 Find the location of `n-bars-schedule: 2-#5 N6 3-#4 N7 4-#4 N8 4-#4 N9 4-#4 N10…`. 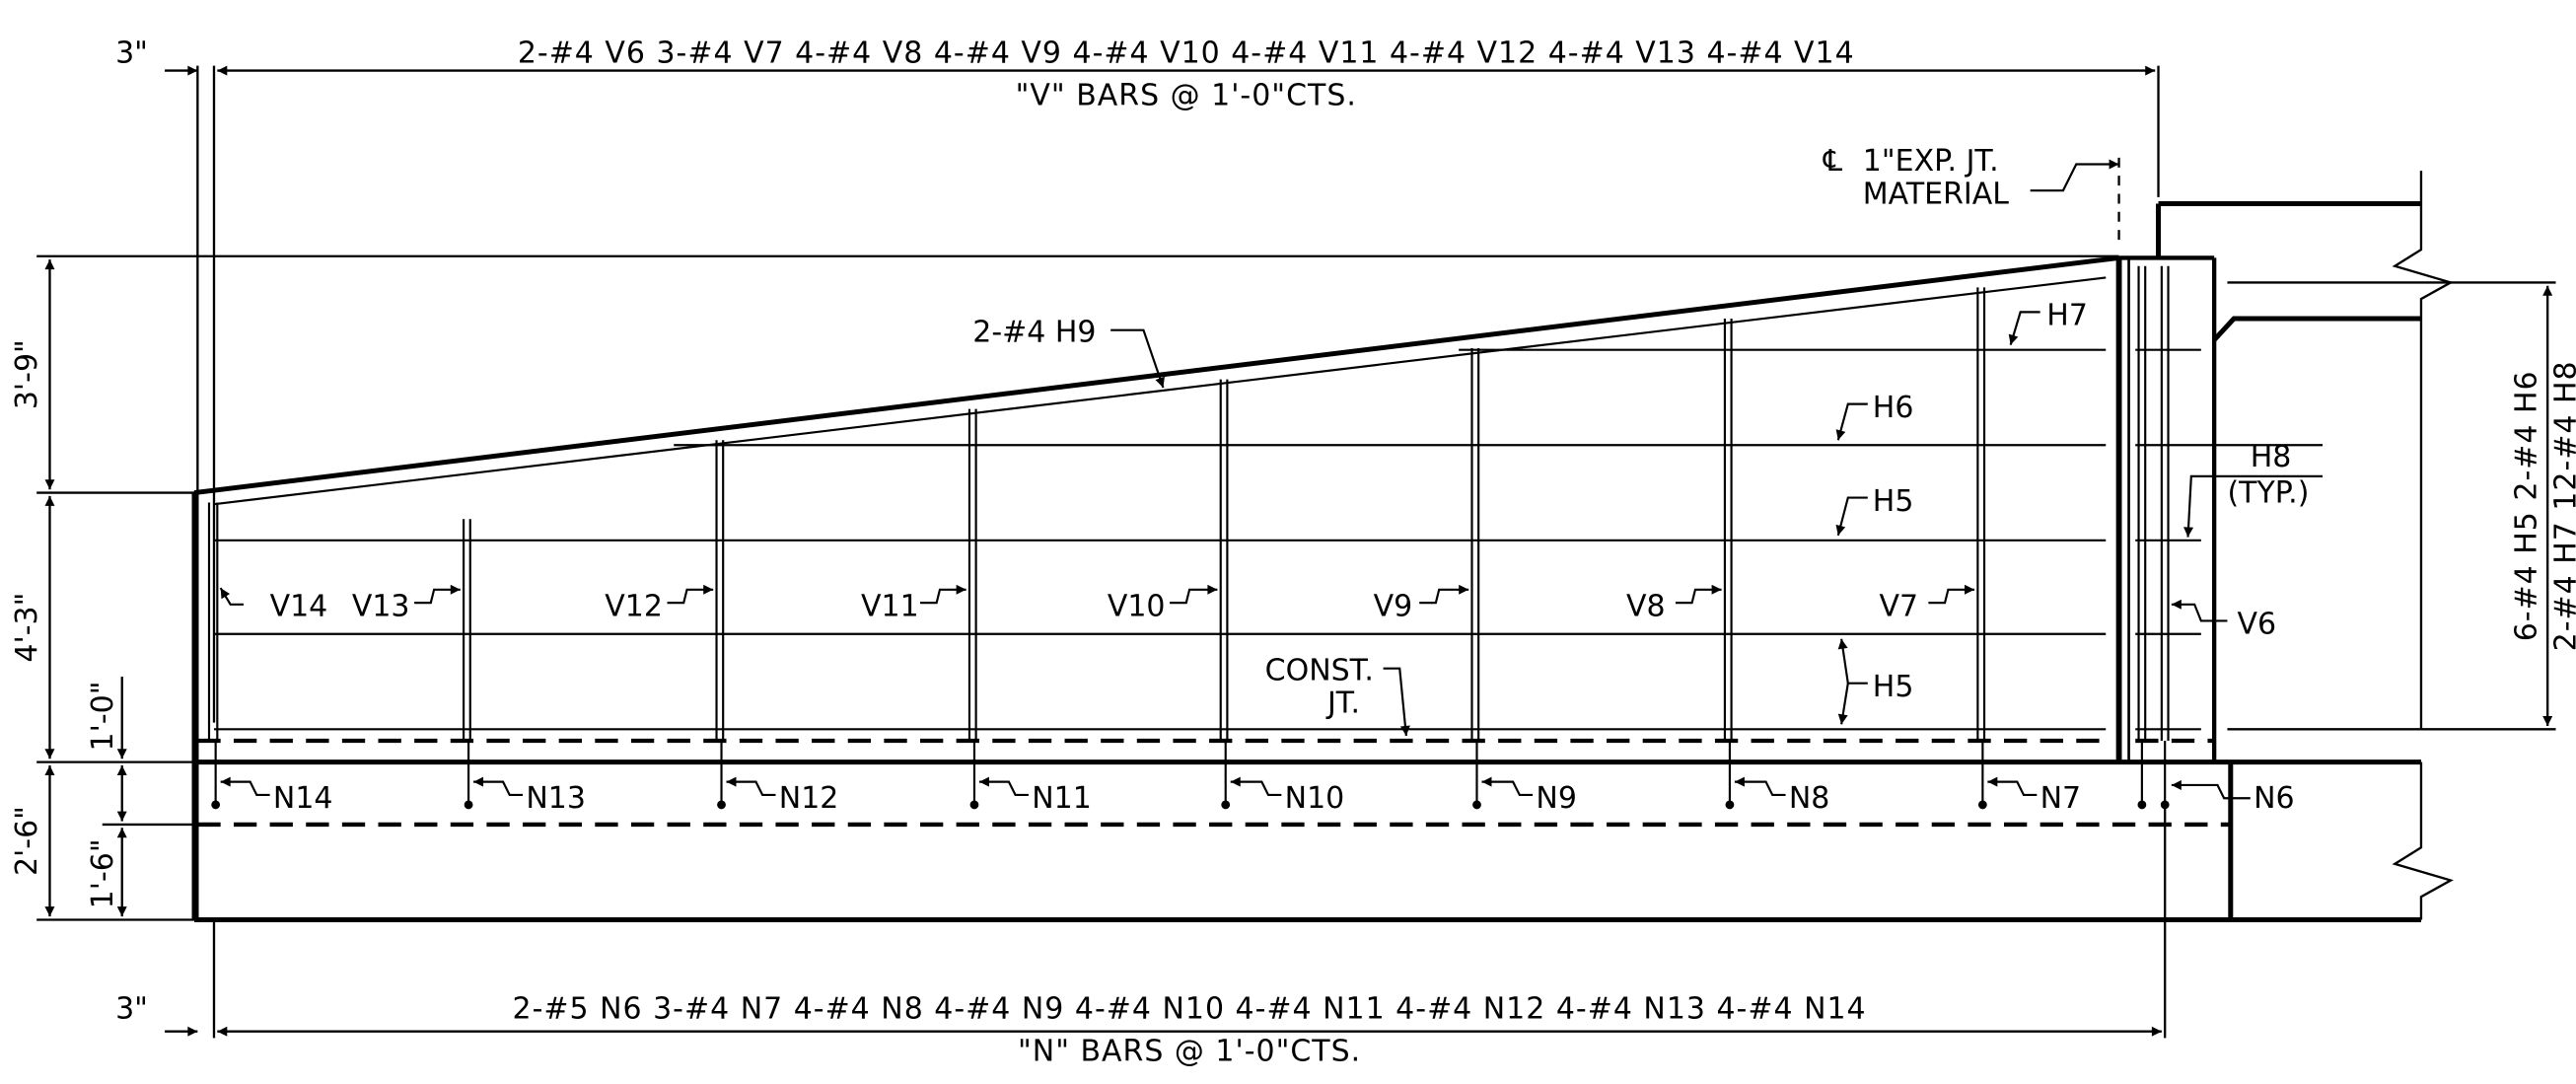

n-bars-schedule: 2-#5 N6 3-#4 N7 4-#4 N8 4-#4 N9 4-#4 N10… is located at coordinates (1190, 1009).